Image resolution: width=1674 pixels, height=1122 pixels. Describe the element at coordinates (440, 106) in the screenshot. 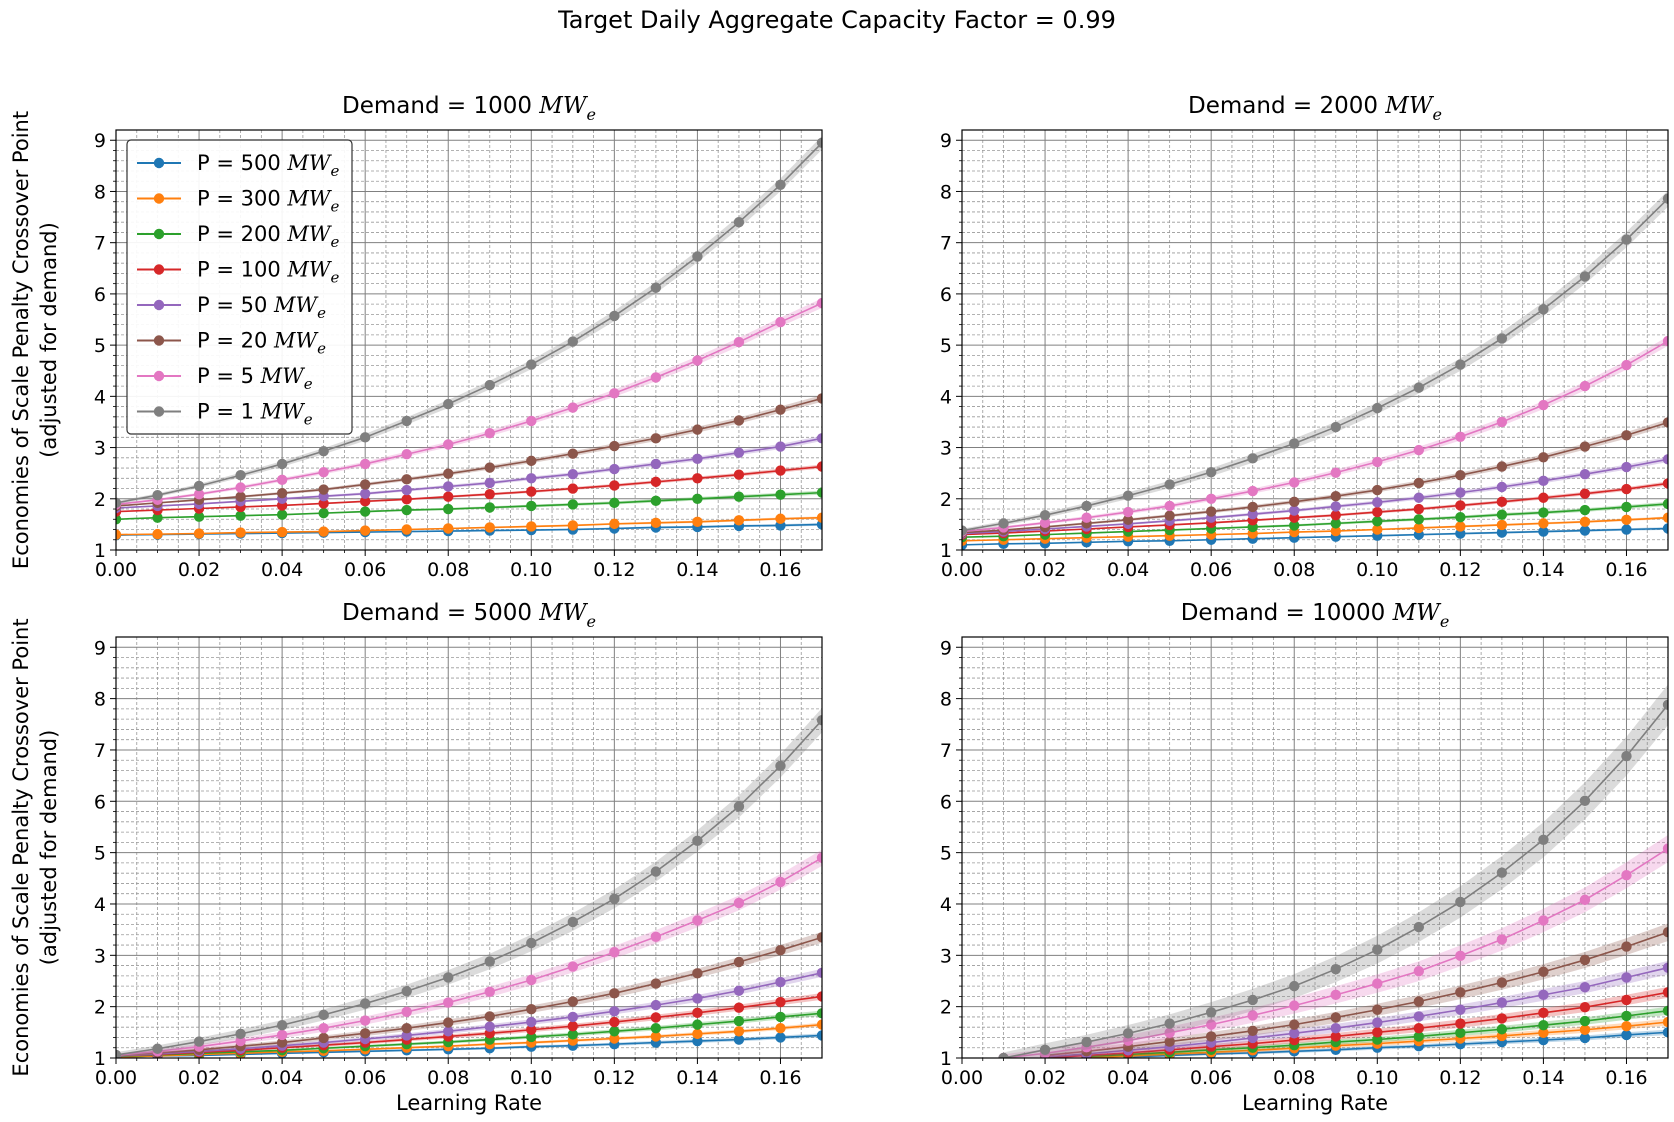

I see `panel-title-prefix: Demand = 1000` at that location.